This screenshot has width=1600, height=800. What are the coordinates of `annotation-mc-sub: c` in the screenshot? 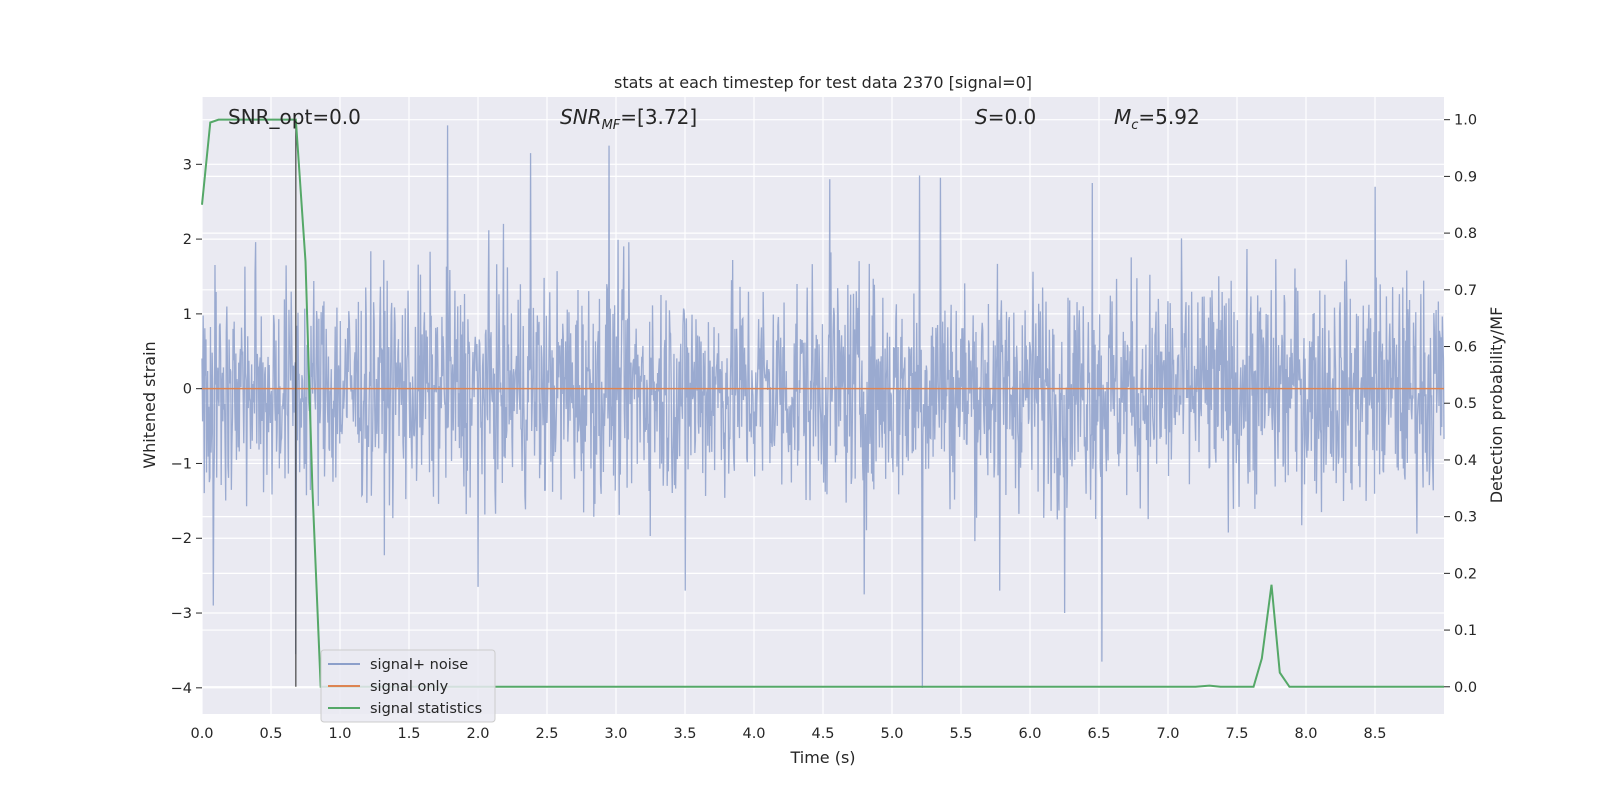 It's located at (1134, 125).